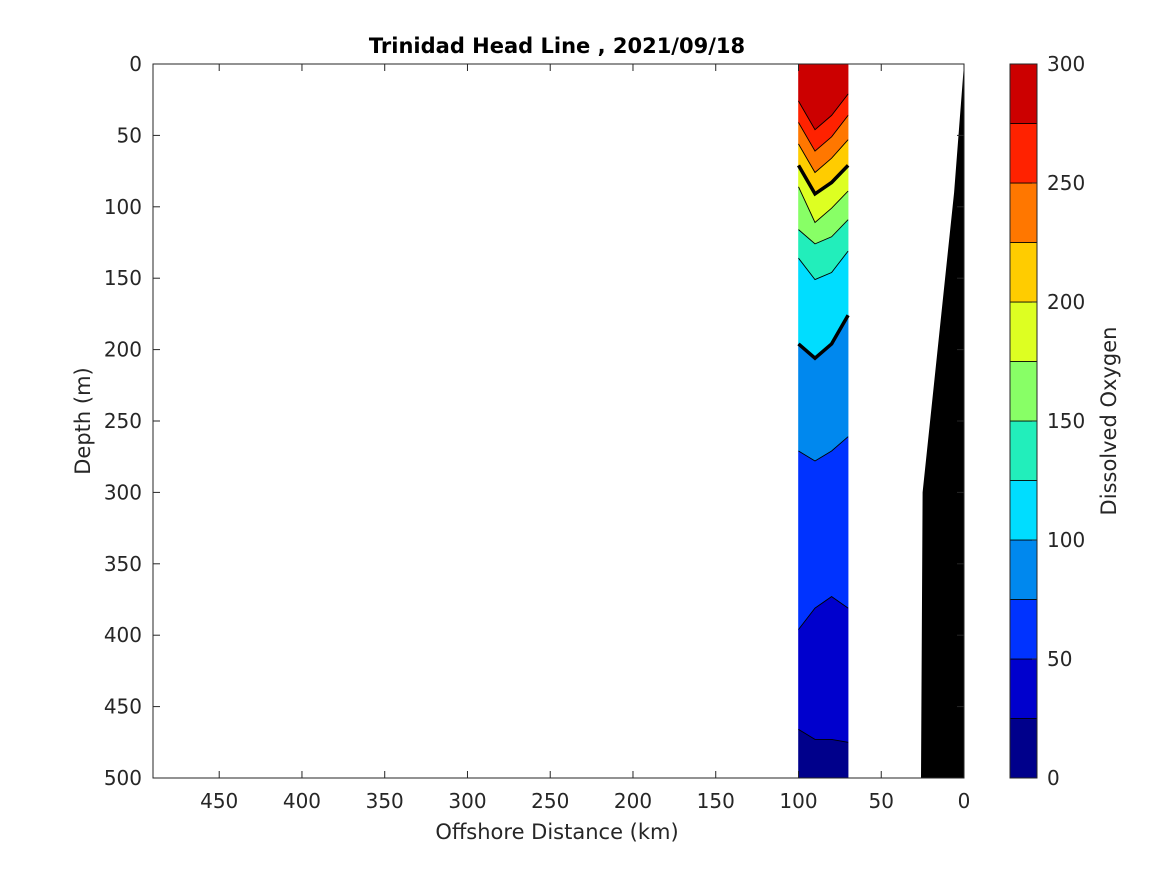 The width and height of the screenshot is (1167, 875). What do you see at coordinates (385, 801) in the screenshot?
I see `x-tick-label: 350` at bounding box center [385, 801].